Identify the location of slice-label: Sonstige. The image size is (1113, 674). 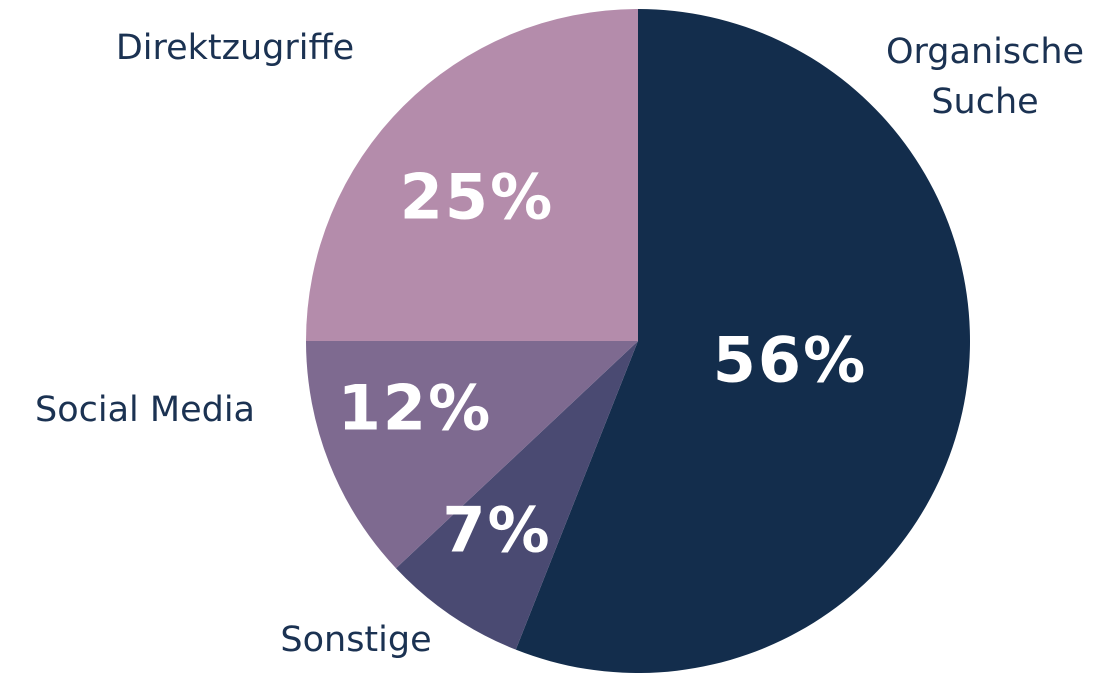
(356, 640).